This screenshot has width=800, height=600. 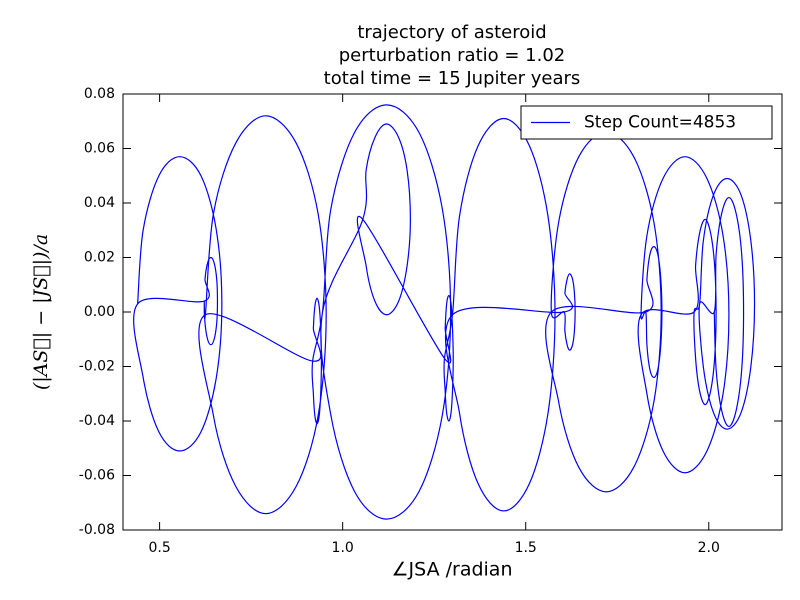 What do you see at coordinates (660, 123) in the screenshot?
I see `legend-label: Step Count=4853` at bounding box center [660, 123].